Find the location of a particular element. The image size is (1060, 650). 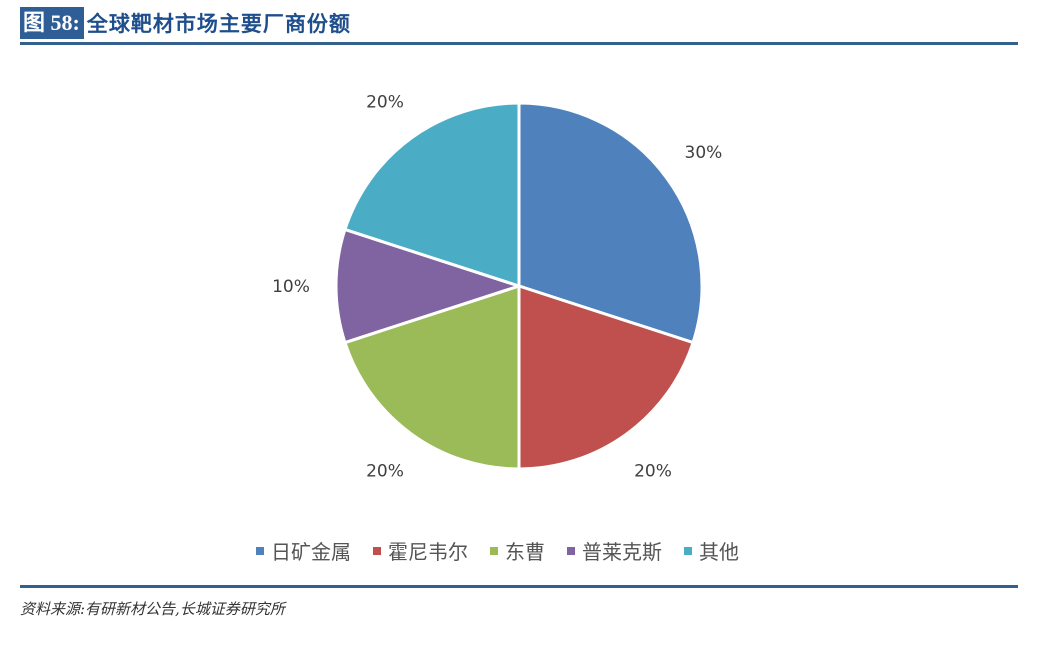

legend-item-nikko: 日矿金属 is located at coordinates (303, 550).